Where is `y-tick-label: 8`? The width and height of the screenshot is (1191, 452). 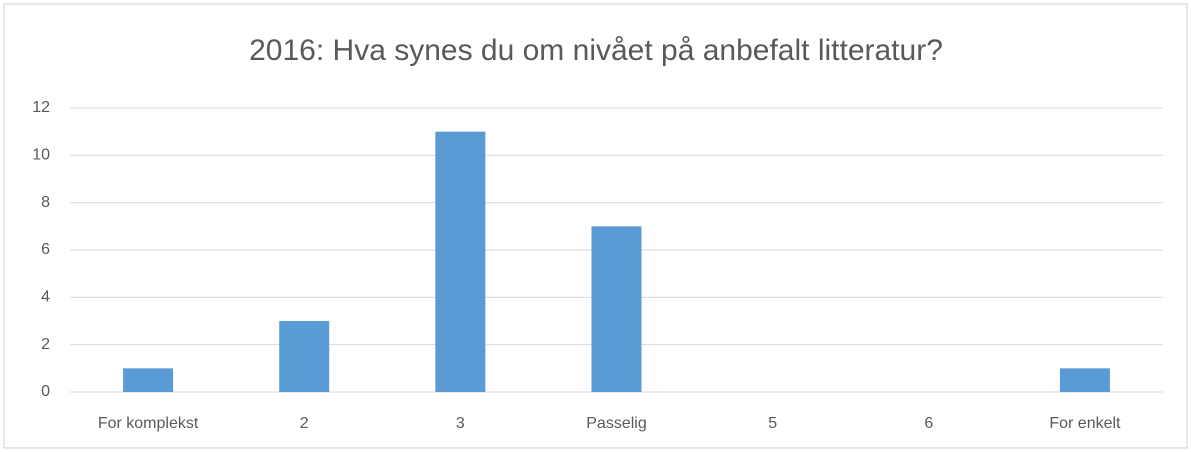
y-tick-label: 8 is located at coordinates (45, 202).